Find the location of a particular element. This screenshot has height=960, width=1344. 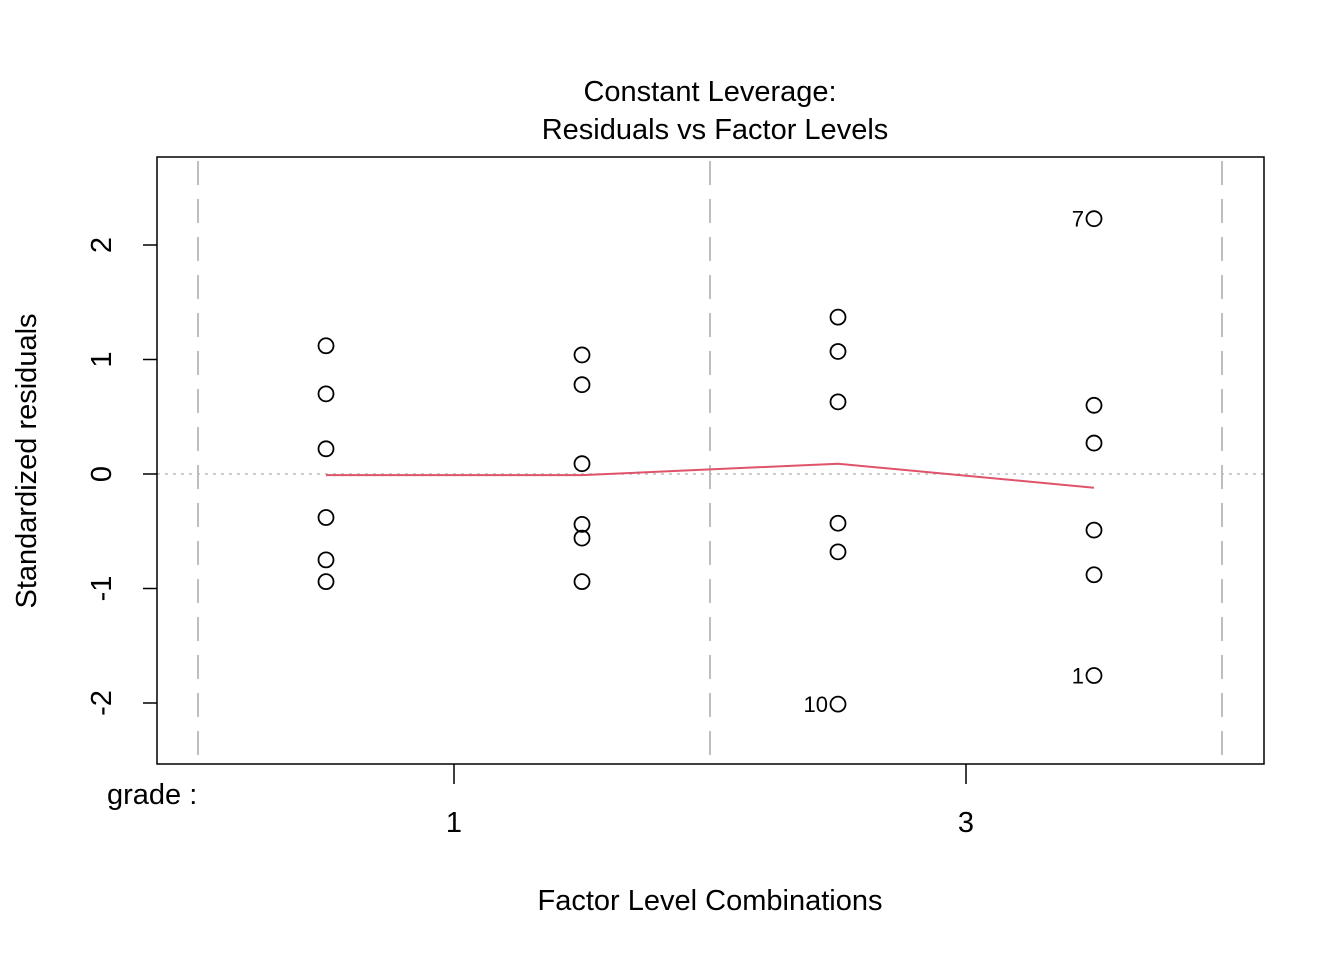

point-label-7: 7 is located at coordinates (1078, 219).